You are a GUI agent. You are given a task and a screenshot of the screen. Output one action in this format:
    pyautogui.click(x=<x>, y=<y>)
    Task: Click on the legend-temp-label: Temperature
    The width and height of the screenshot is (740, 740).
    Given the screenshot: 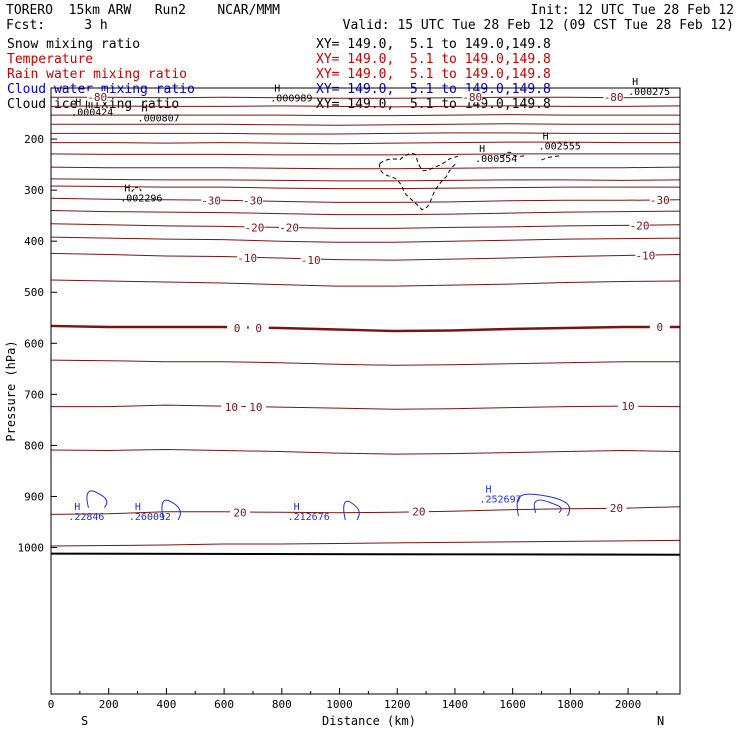 What is the action you would take?
    pyautogui.click(x=50, y=59)
    